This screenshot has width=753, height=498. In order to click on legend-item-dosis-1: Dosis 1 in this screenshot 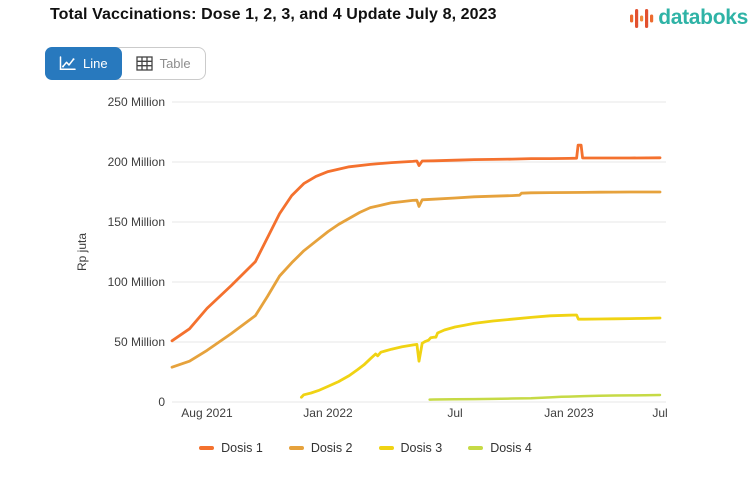, I will do `click(231, 448)`.